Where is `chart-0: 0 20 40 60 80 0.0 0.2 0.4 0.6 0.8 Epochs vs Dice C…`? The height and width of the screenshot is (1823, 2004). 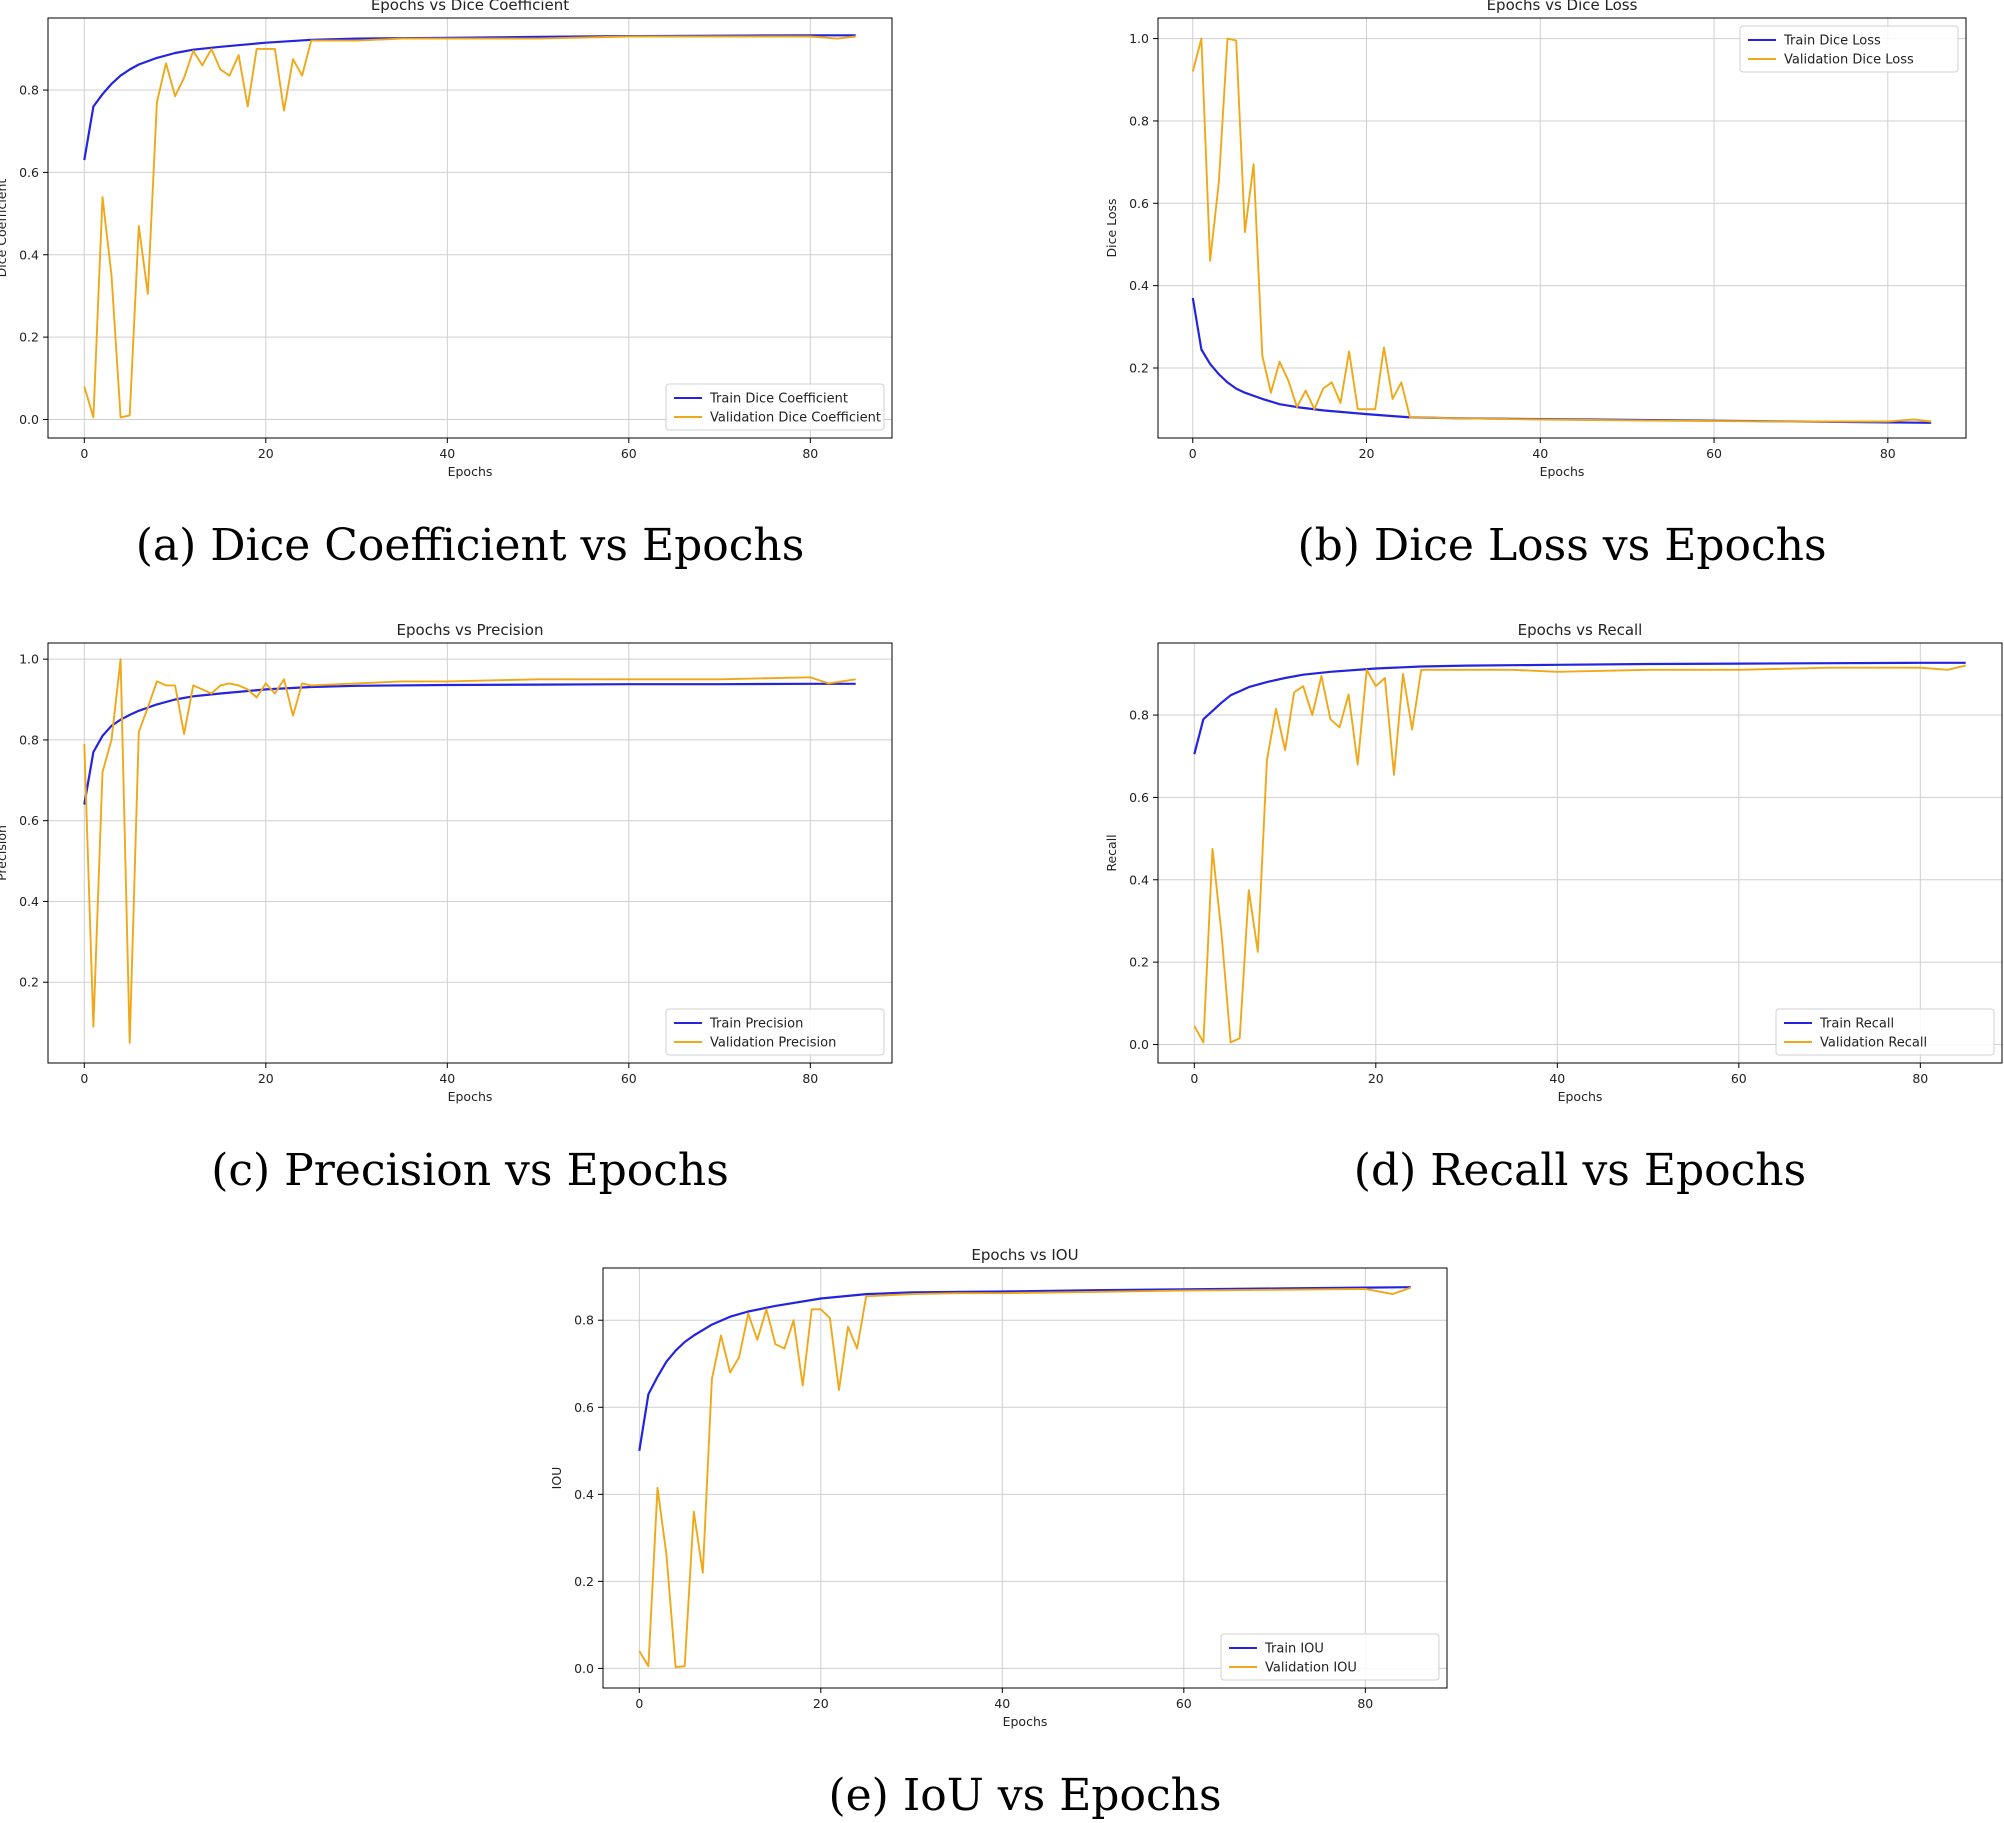
chart-0: 0 20 40 60 80 0.0 0.2 0.4 0.6 0.8 Epochs vs Dice C… is located at coordinates (446, 285).